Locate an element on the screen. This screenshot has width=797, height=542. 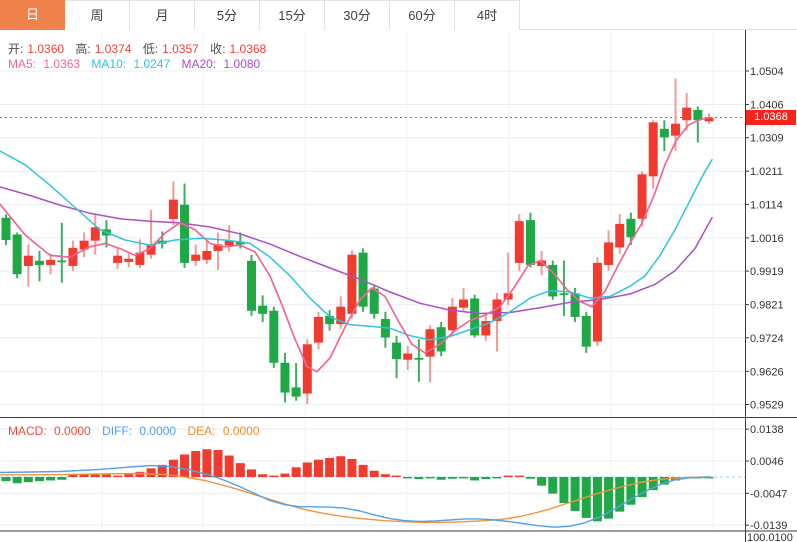
axis-tick-label: 0.0138 is located at coordinates (767, 430).